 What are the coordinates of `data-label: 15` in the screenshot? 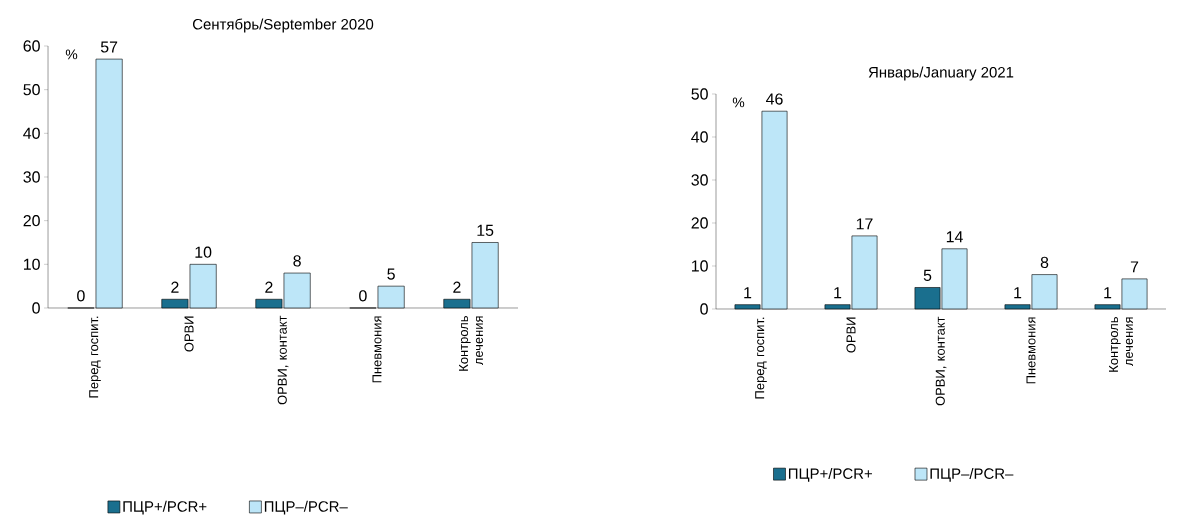 It's located at (485, 230).